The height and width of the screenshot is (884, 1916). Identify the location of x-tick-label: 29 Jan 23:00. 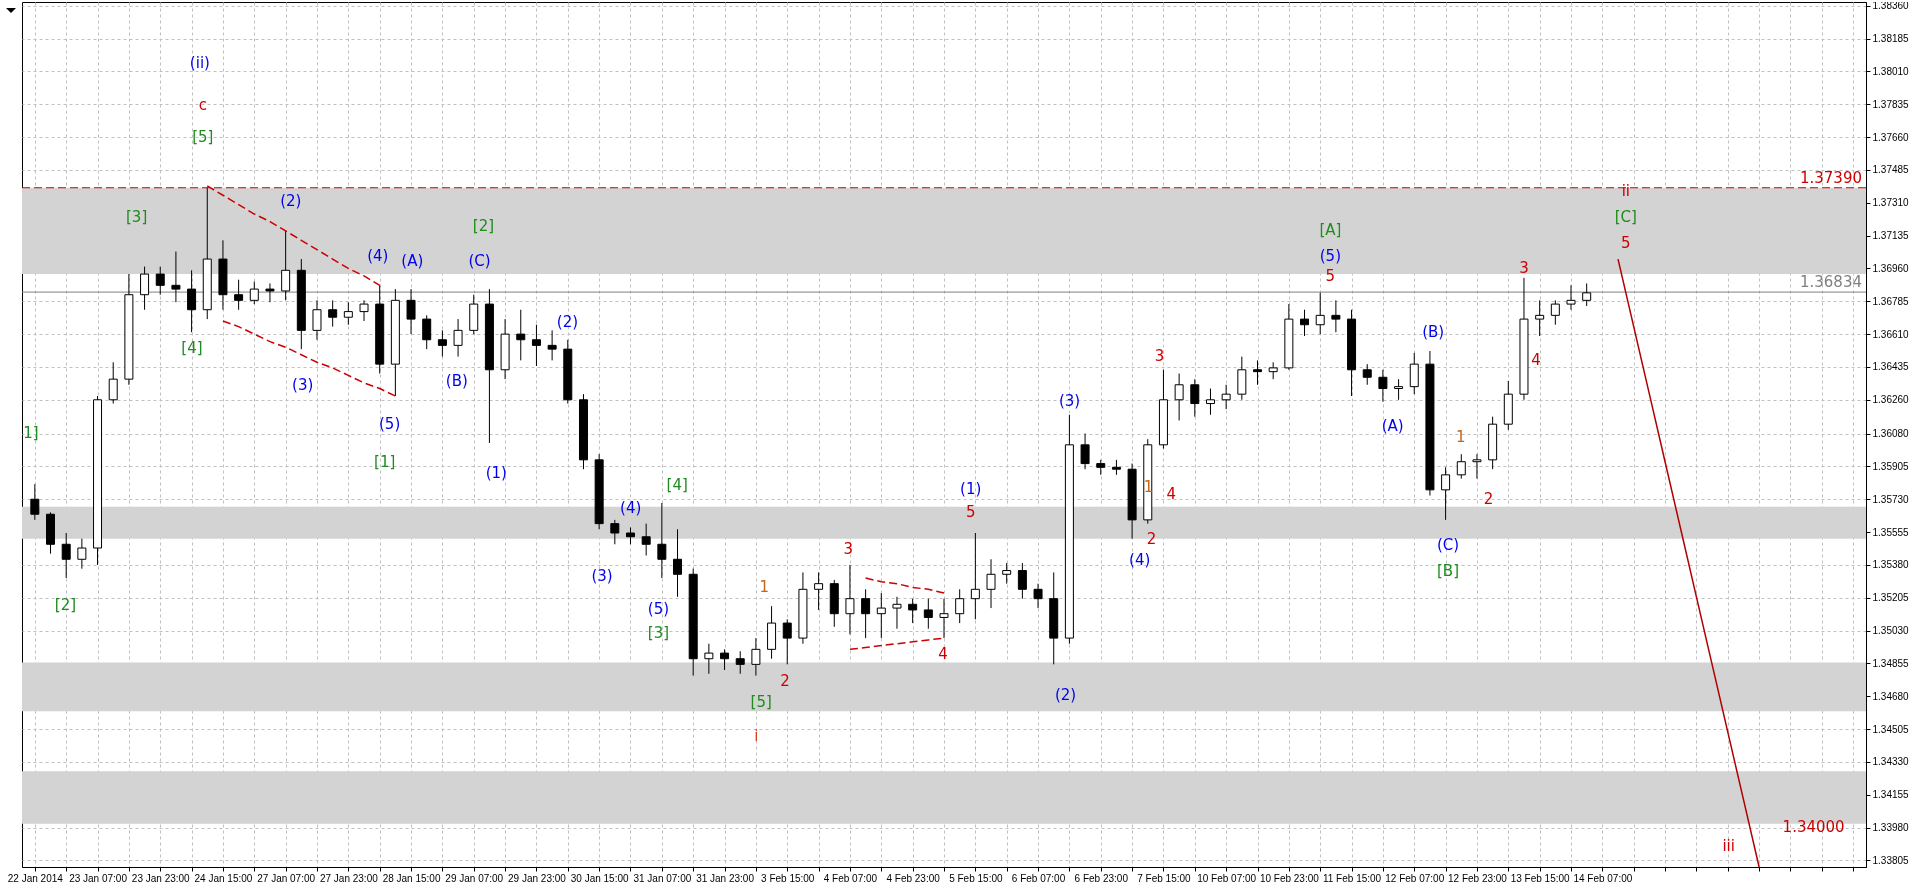
(537, 878).